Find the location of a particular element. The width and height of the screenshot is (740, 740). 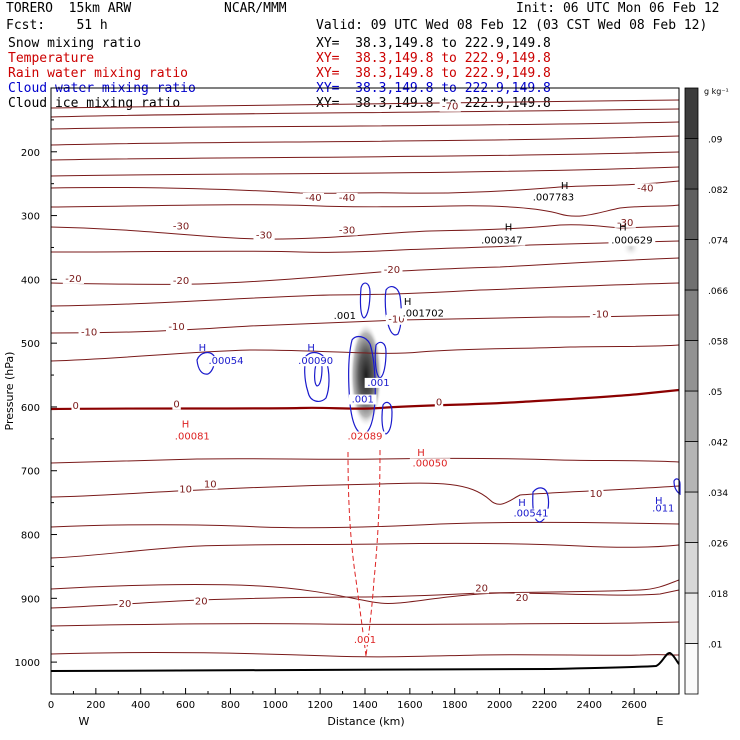

rain-label: .001 is located at coordinates (365, 640).